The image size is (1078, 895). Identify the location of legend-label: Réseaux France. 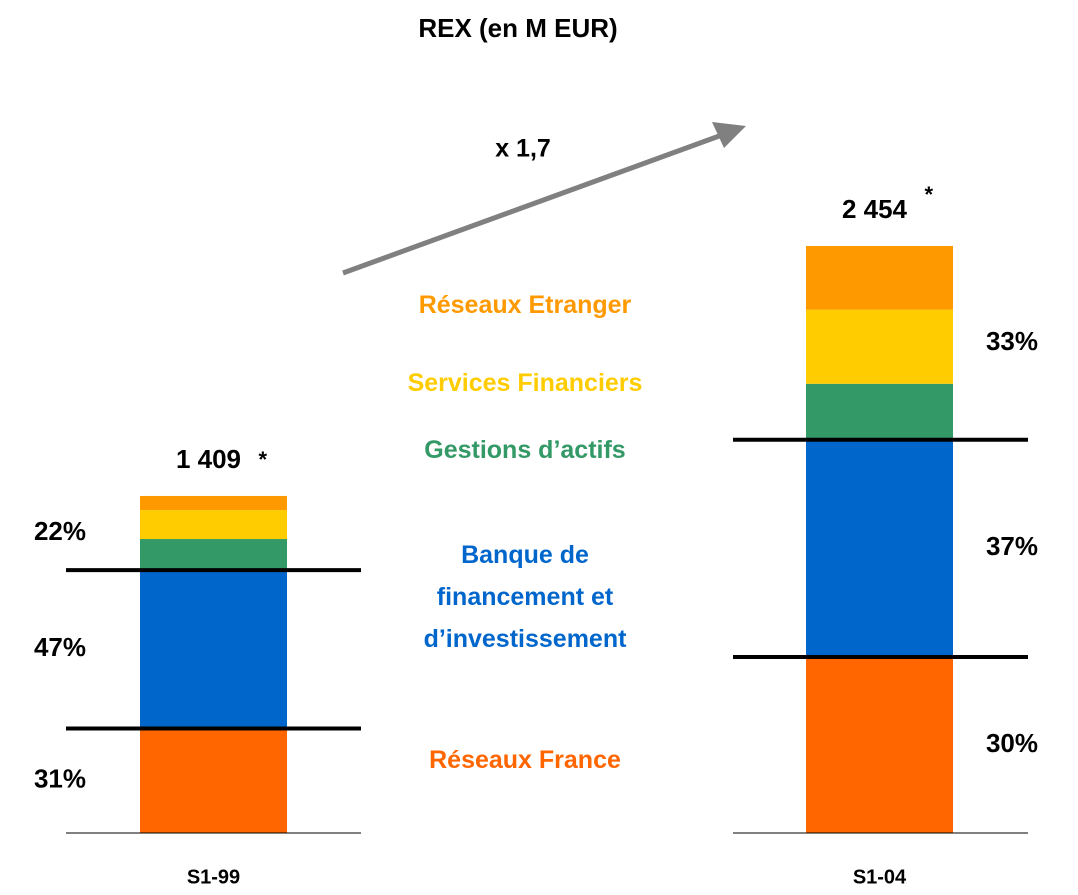
(525, 760).